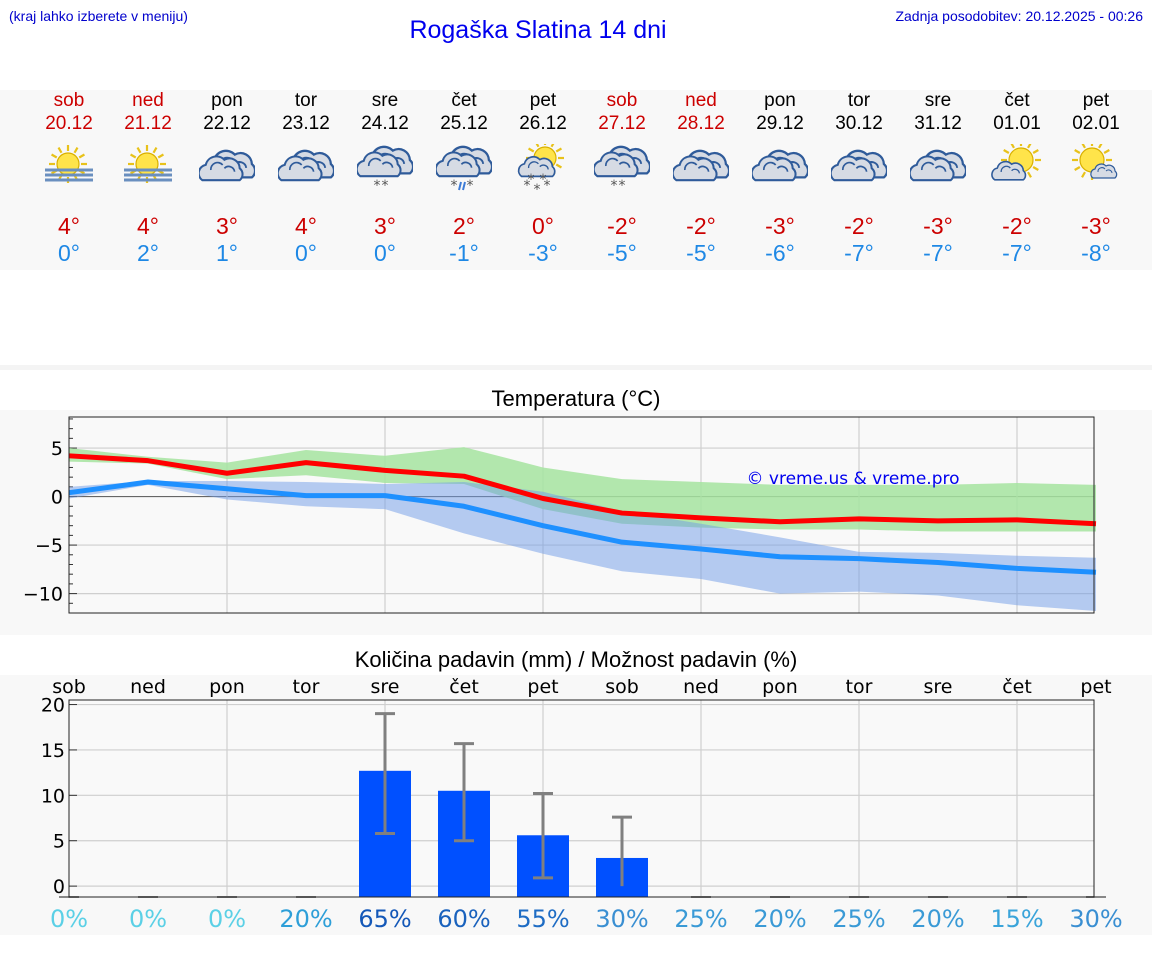 The width and height of the screenshot is (1152, 975). What do you see at coordinates (59, 887) in the screenshot?
I see `y-tick-label: 0` at bounding box center [59, 887].